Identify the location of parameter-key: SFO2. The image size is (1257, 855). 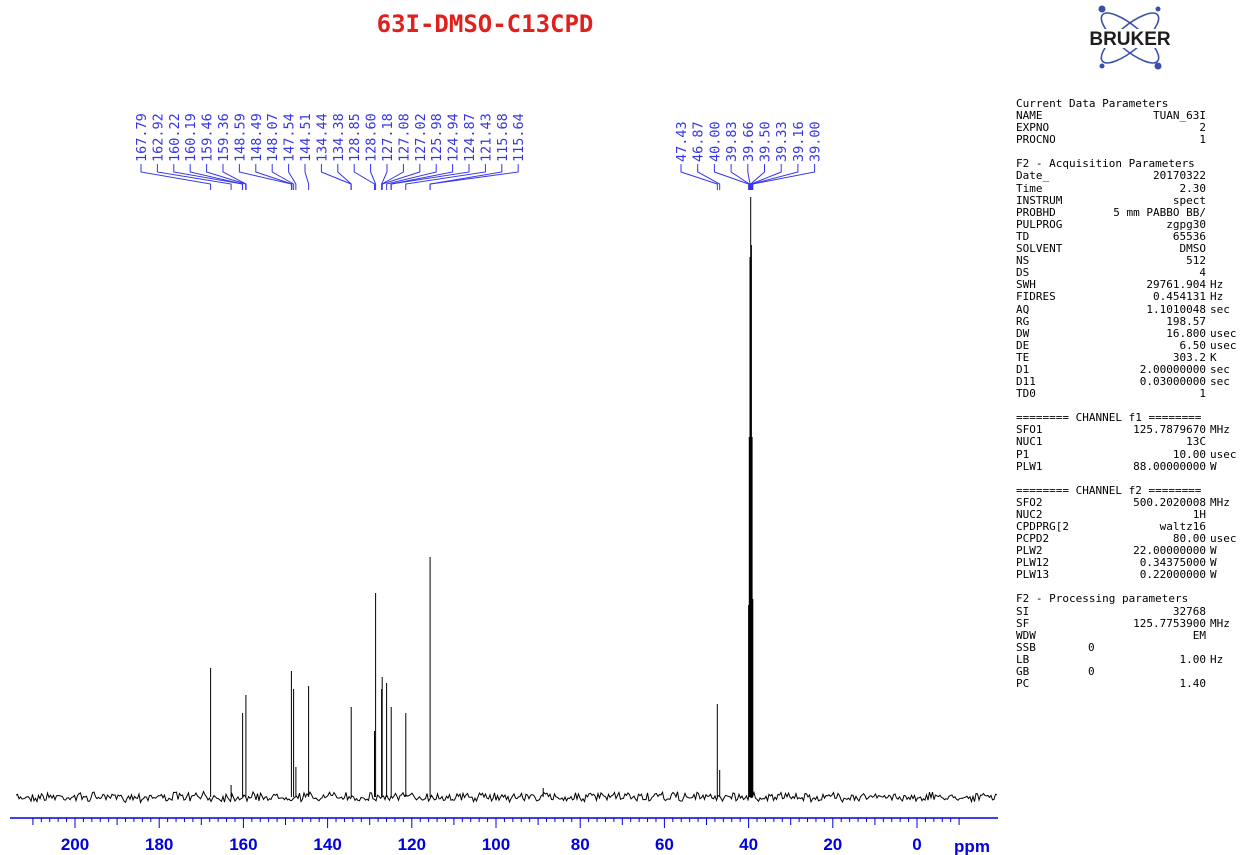
(1029, 502).